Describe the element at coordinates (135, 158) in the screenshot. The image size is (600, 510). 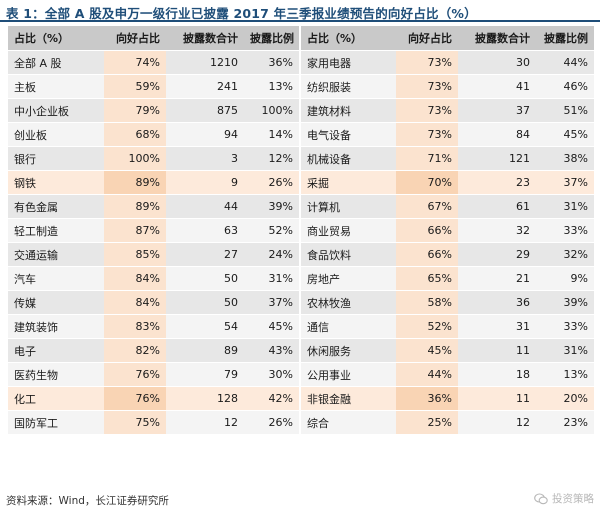
I see `good-ratio-left: 100%` at that location.